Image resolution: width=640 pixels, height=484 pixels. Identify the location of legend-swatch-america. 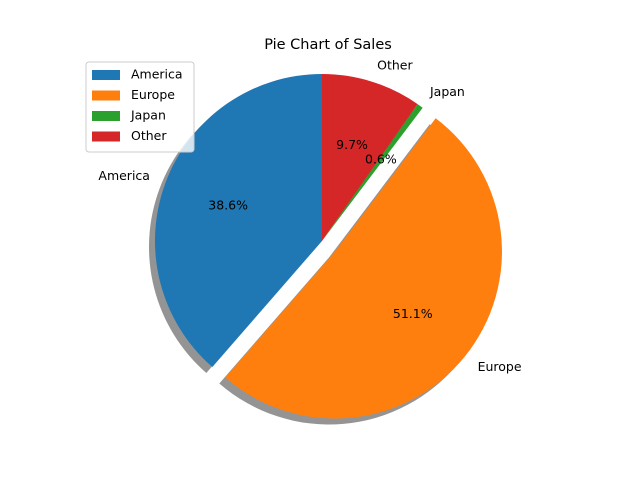
(106, 75).